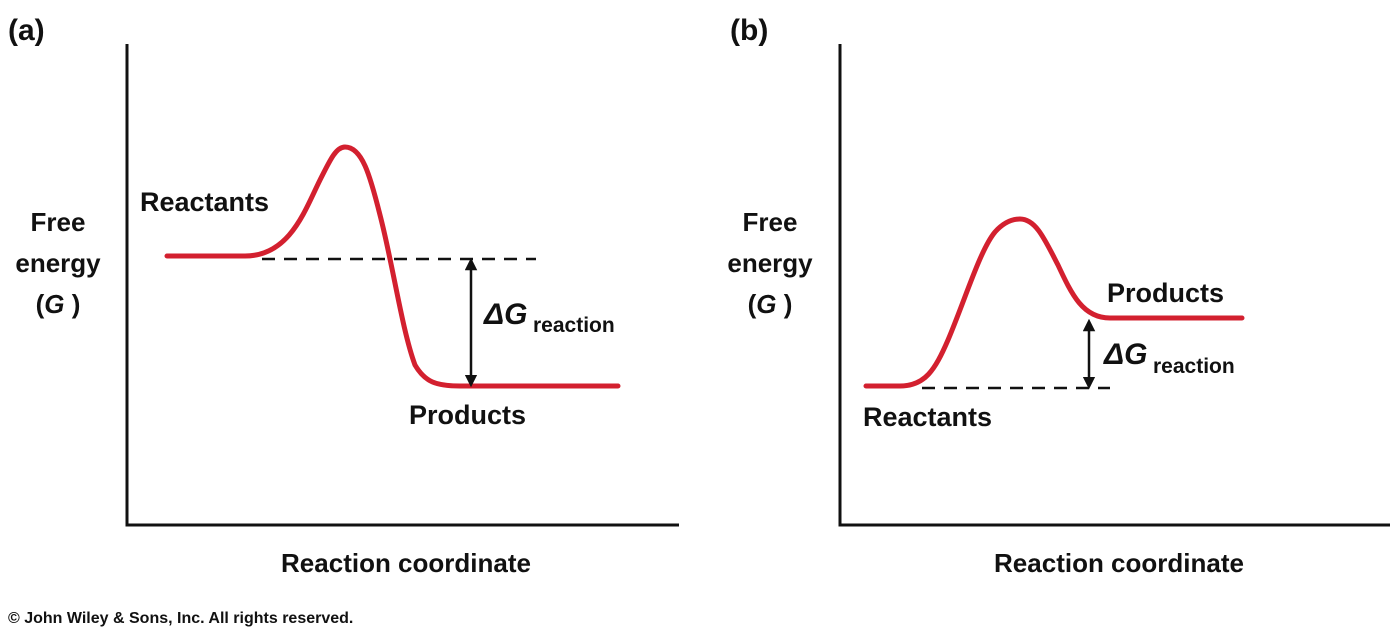  I want to click on panel-b-delta-g-subscript: reaction, so click(1194, 366).